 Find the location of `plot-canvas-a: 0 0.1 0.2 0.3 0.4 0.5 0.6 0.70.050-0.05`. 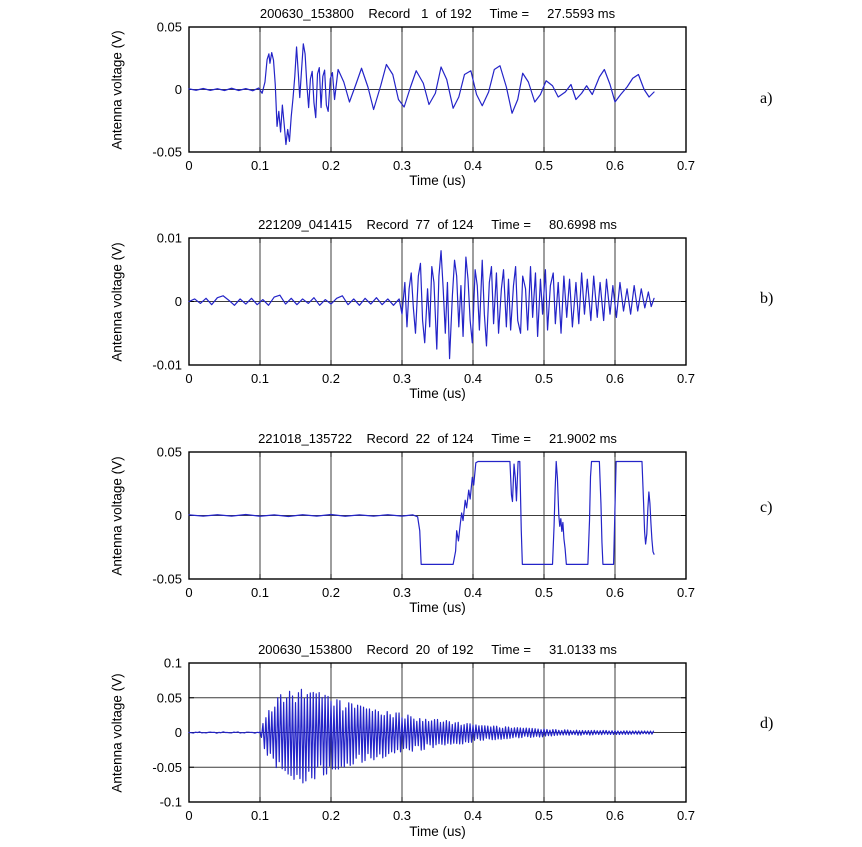

plot-canvas-a: 0 0.1 0.2 0.3 0.4 0.5 0.6 0.70.050-0.05 is located at coordinates (423, 97).